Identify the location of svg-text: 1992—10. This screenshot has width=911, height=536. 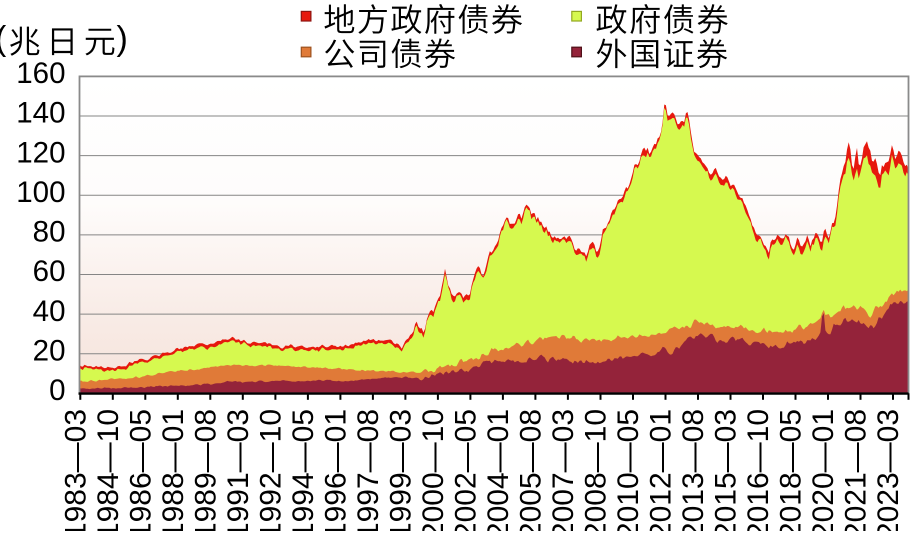
(270, 470).